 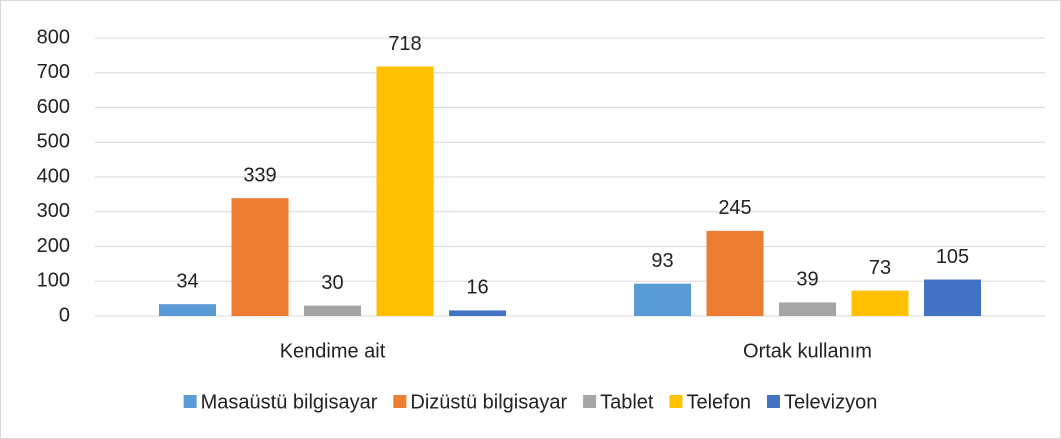 I want to click on data-label: 39, so click(x=807, y=280).